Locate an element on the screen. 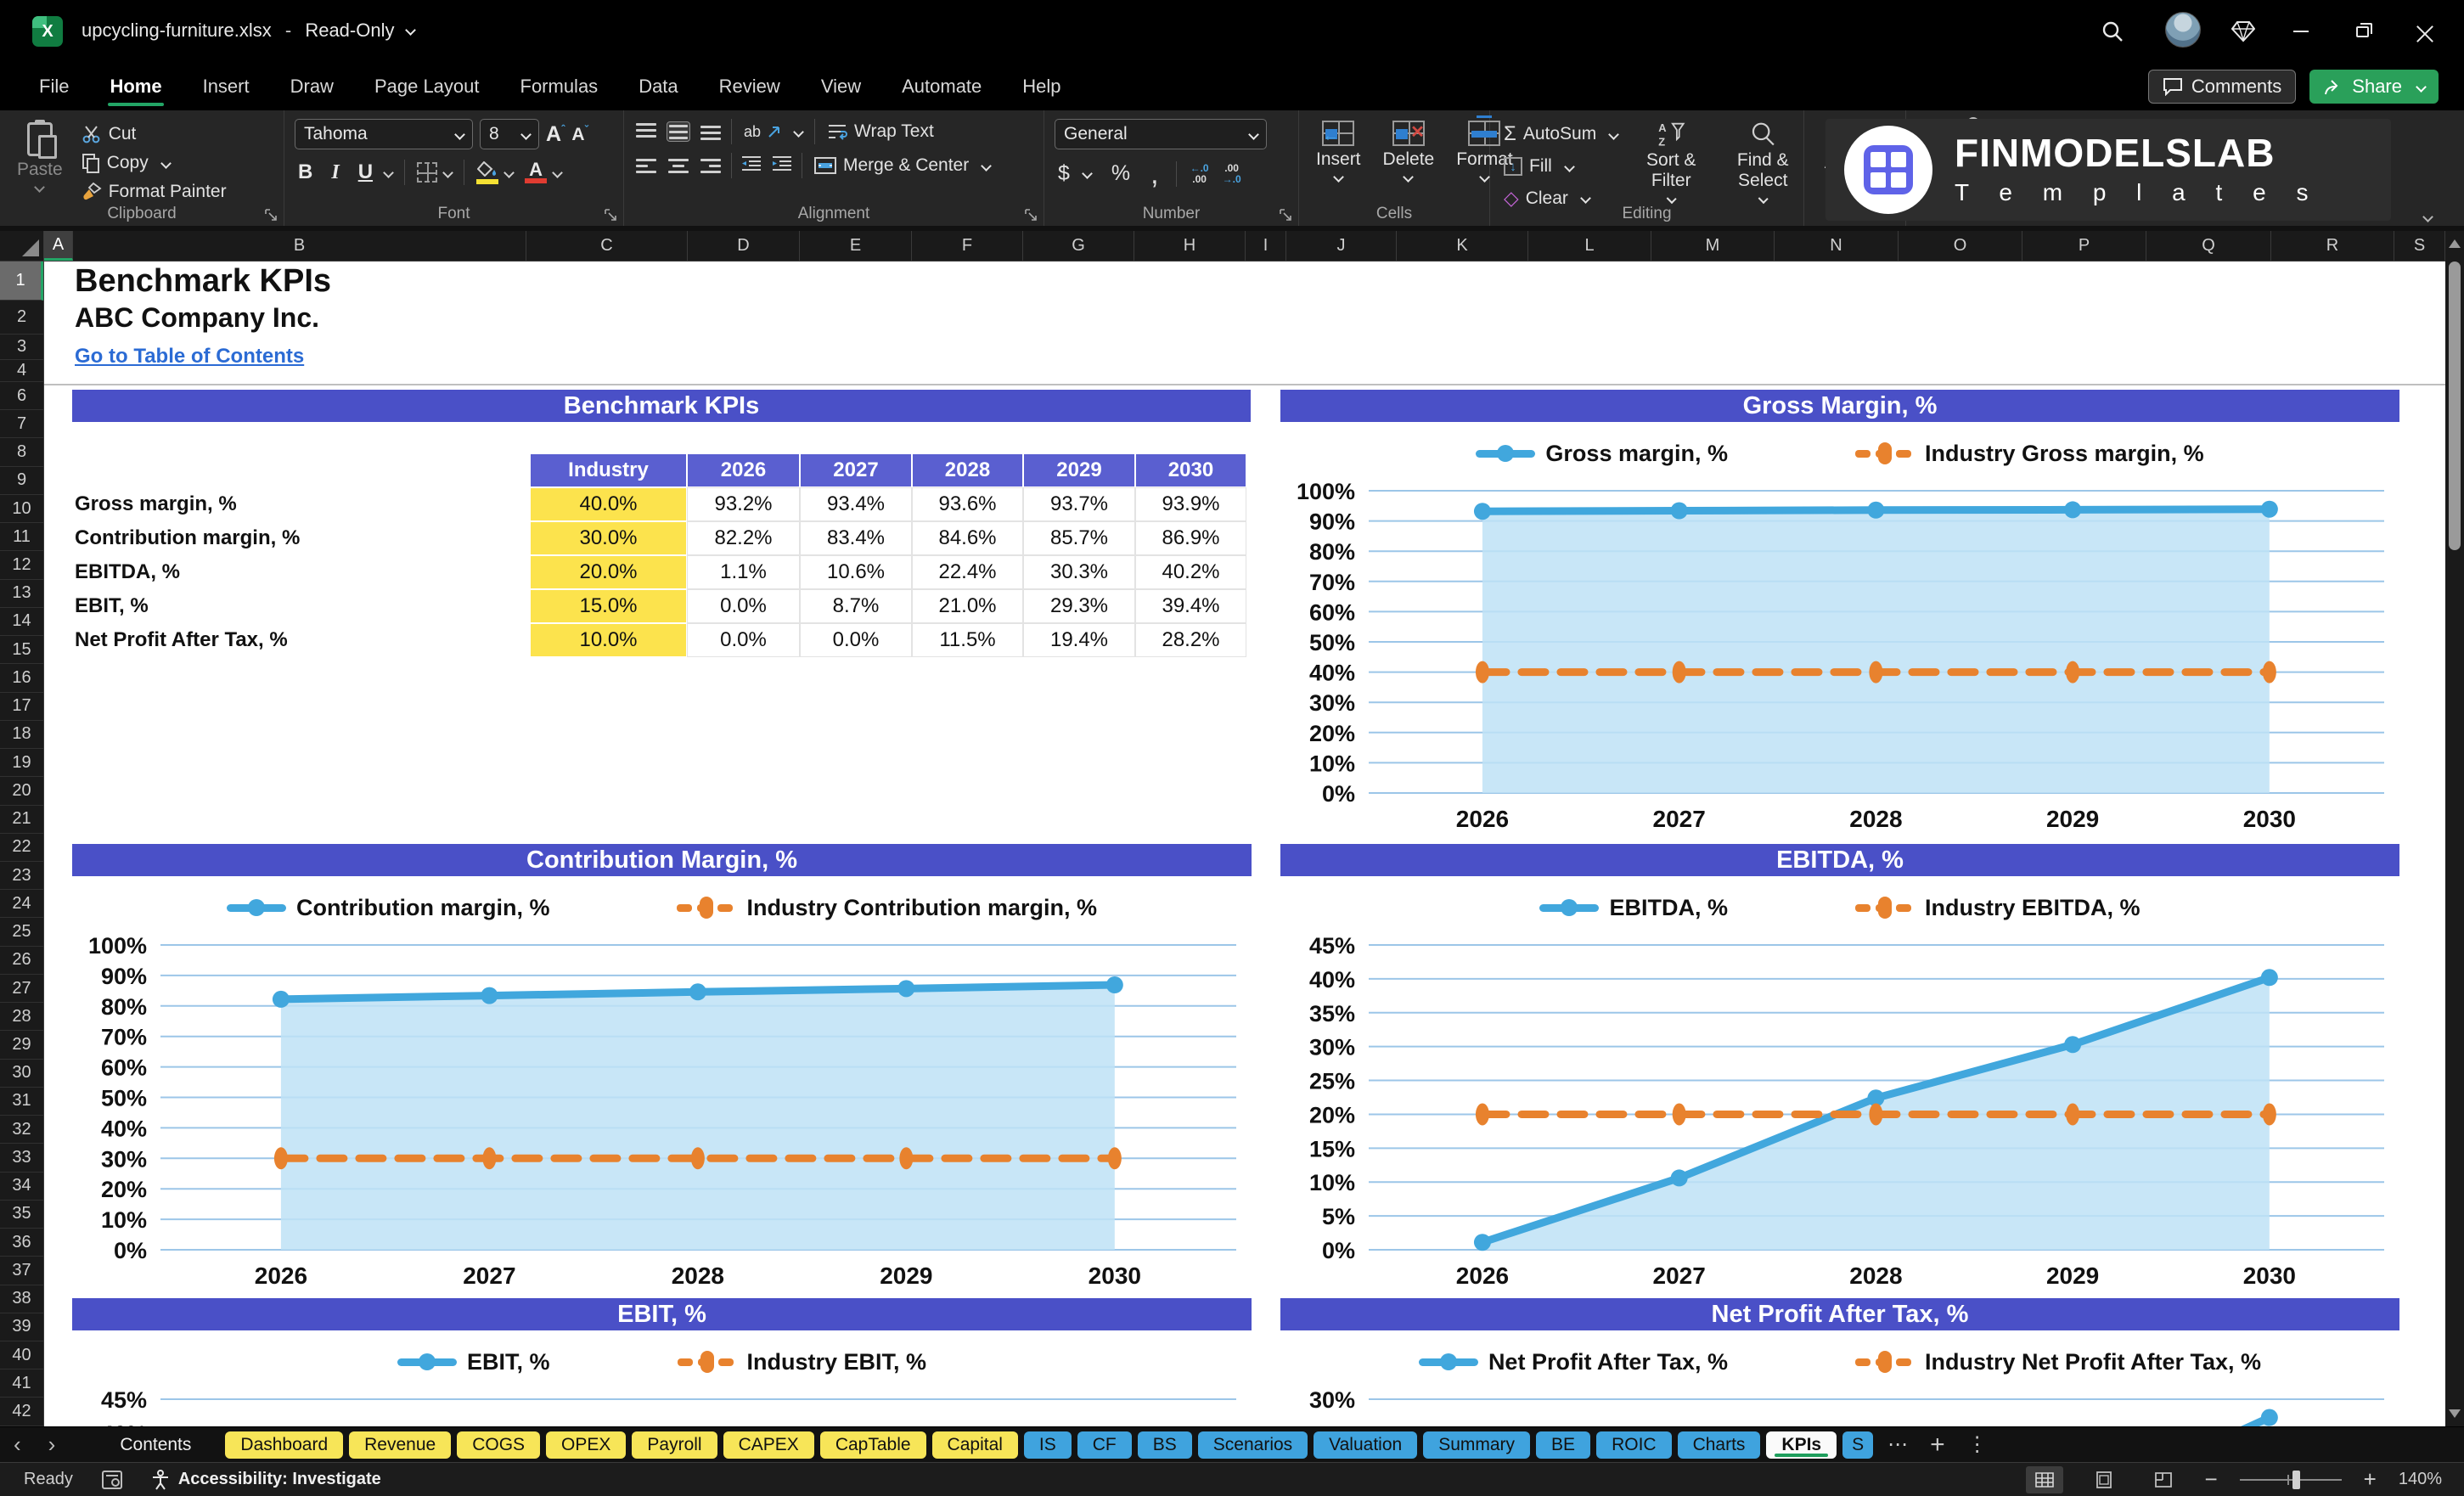 Image resolution: width=2464 pixels, height=1496 pixels. row-header-26: 26 is located at coordinates (21, 961).